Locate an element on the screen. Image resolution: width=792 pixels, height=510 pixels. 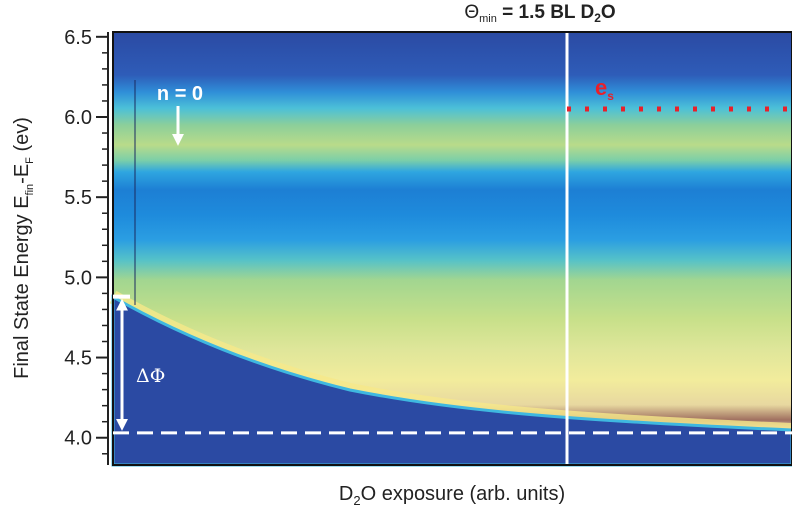
y-tick-label: 6.0 is located at coordinates (78, 118).